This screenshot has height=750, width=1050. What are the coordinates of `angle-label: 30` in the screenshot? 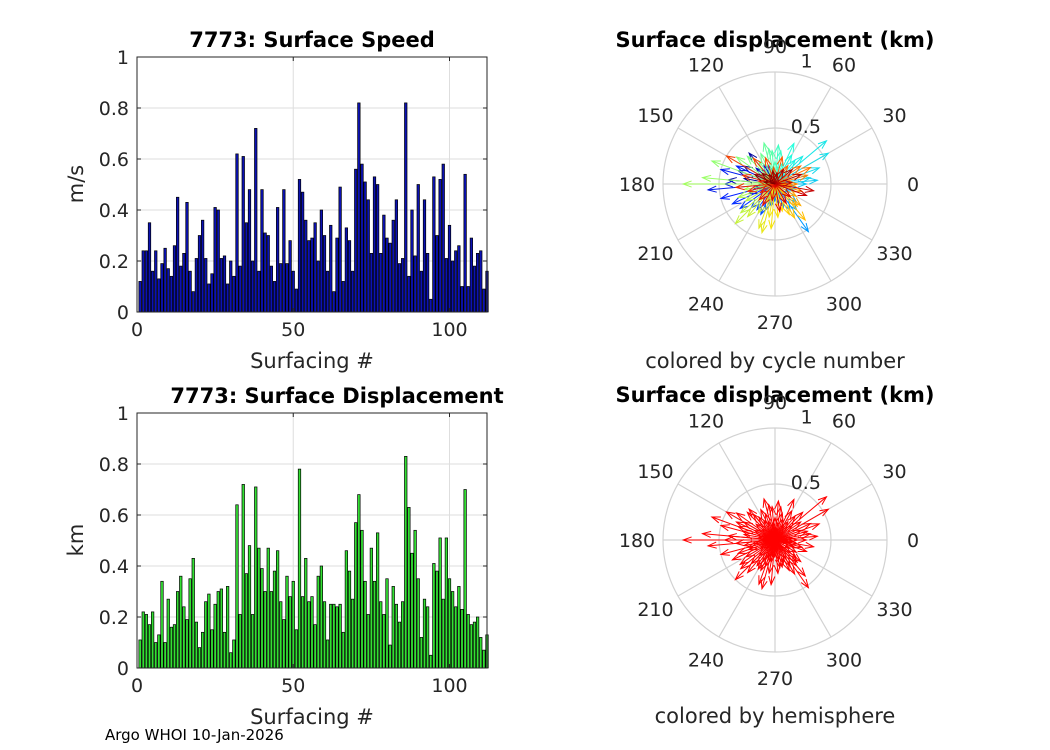 It's located at (894, 472).